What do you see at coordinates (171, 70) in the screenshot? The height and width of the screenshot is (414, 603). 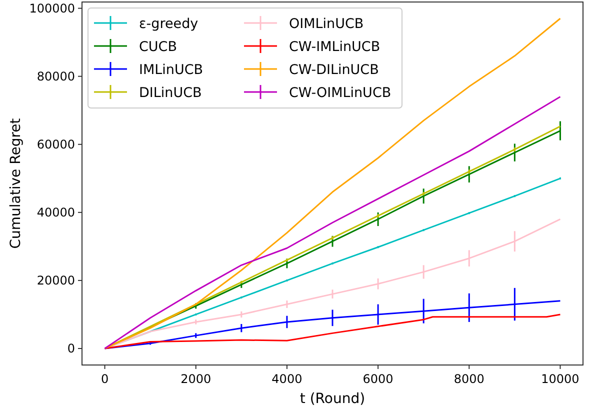 I see `legend-label: IMLinUCB` at bounding box center [171, 70].